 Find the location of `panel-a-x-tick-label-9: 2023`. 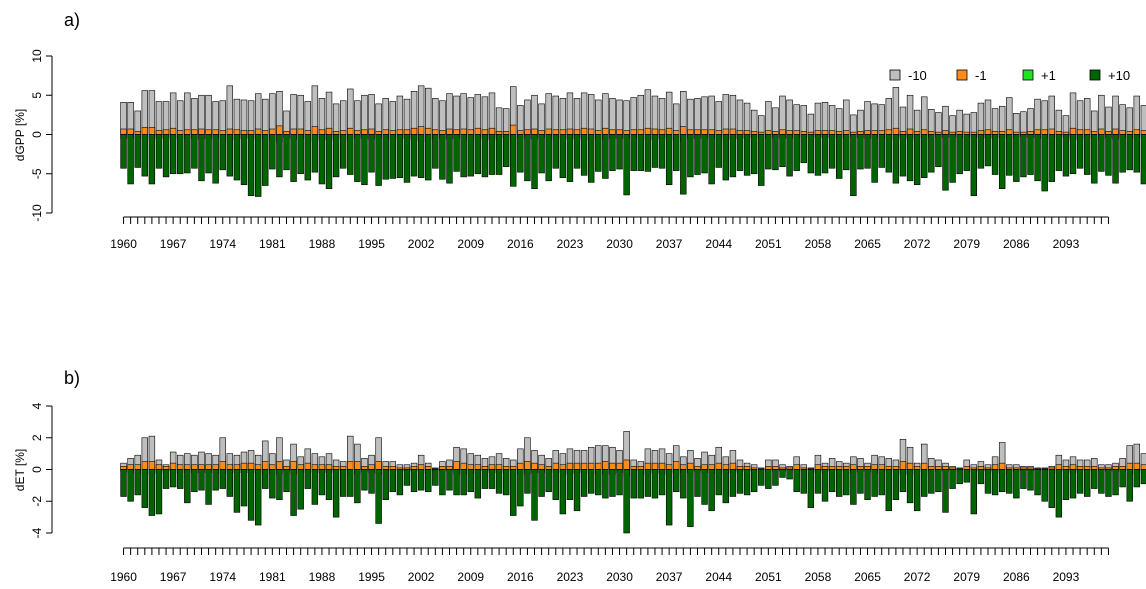

panel-a-x-tick-label-9: 2023 is located at coordinates (570, 244).